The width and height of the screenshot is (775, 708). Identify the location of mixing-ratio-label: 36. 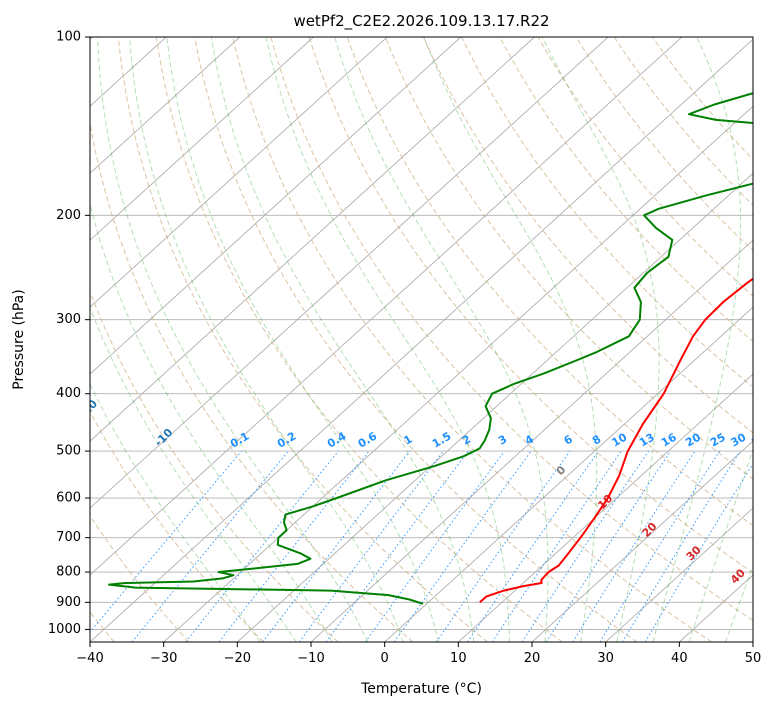
(759, 439).